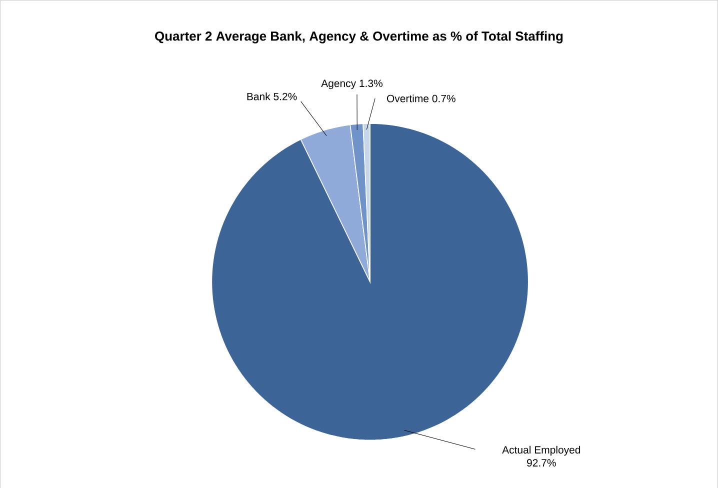 The image size is (718, 488). What do you see at coordinates (444, 98) in the screenshot?
I see `data-label: 0.7%` at bounding box center [444, 98].